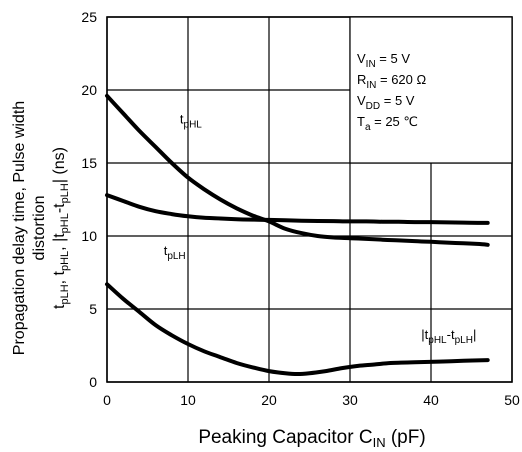  I want to click on y3-s3: pHL, so click(65, 223).